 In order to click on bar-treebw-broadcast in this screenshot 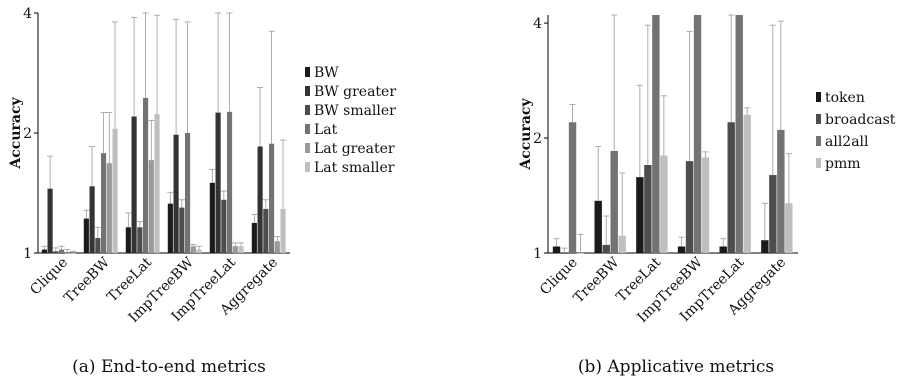, I will do `click(606, 248)`.